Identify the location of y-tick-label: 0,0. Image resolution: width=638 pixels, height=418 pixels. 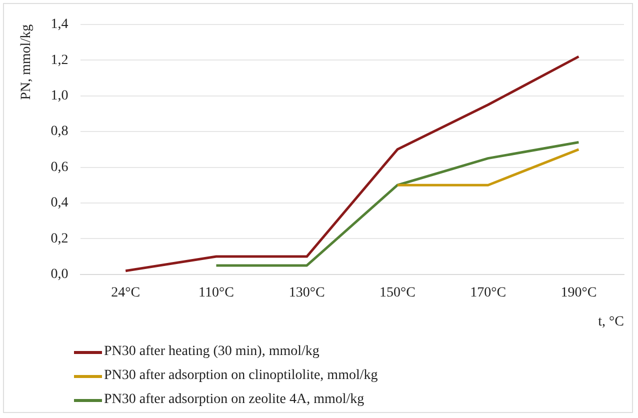
(59, 274).